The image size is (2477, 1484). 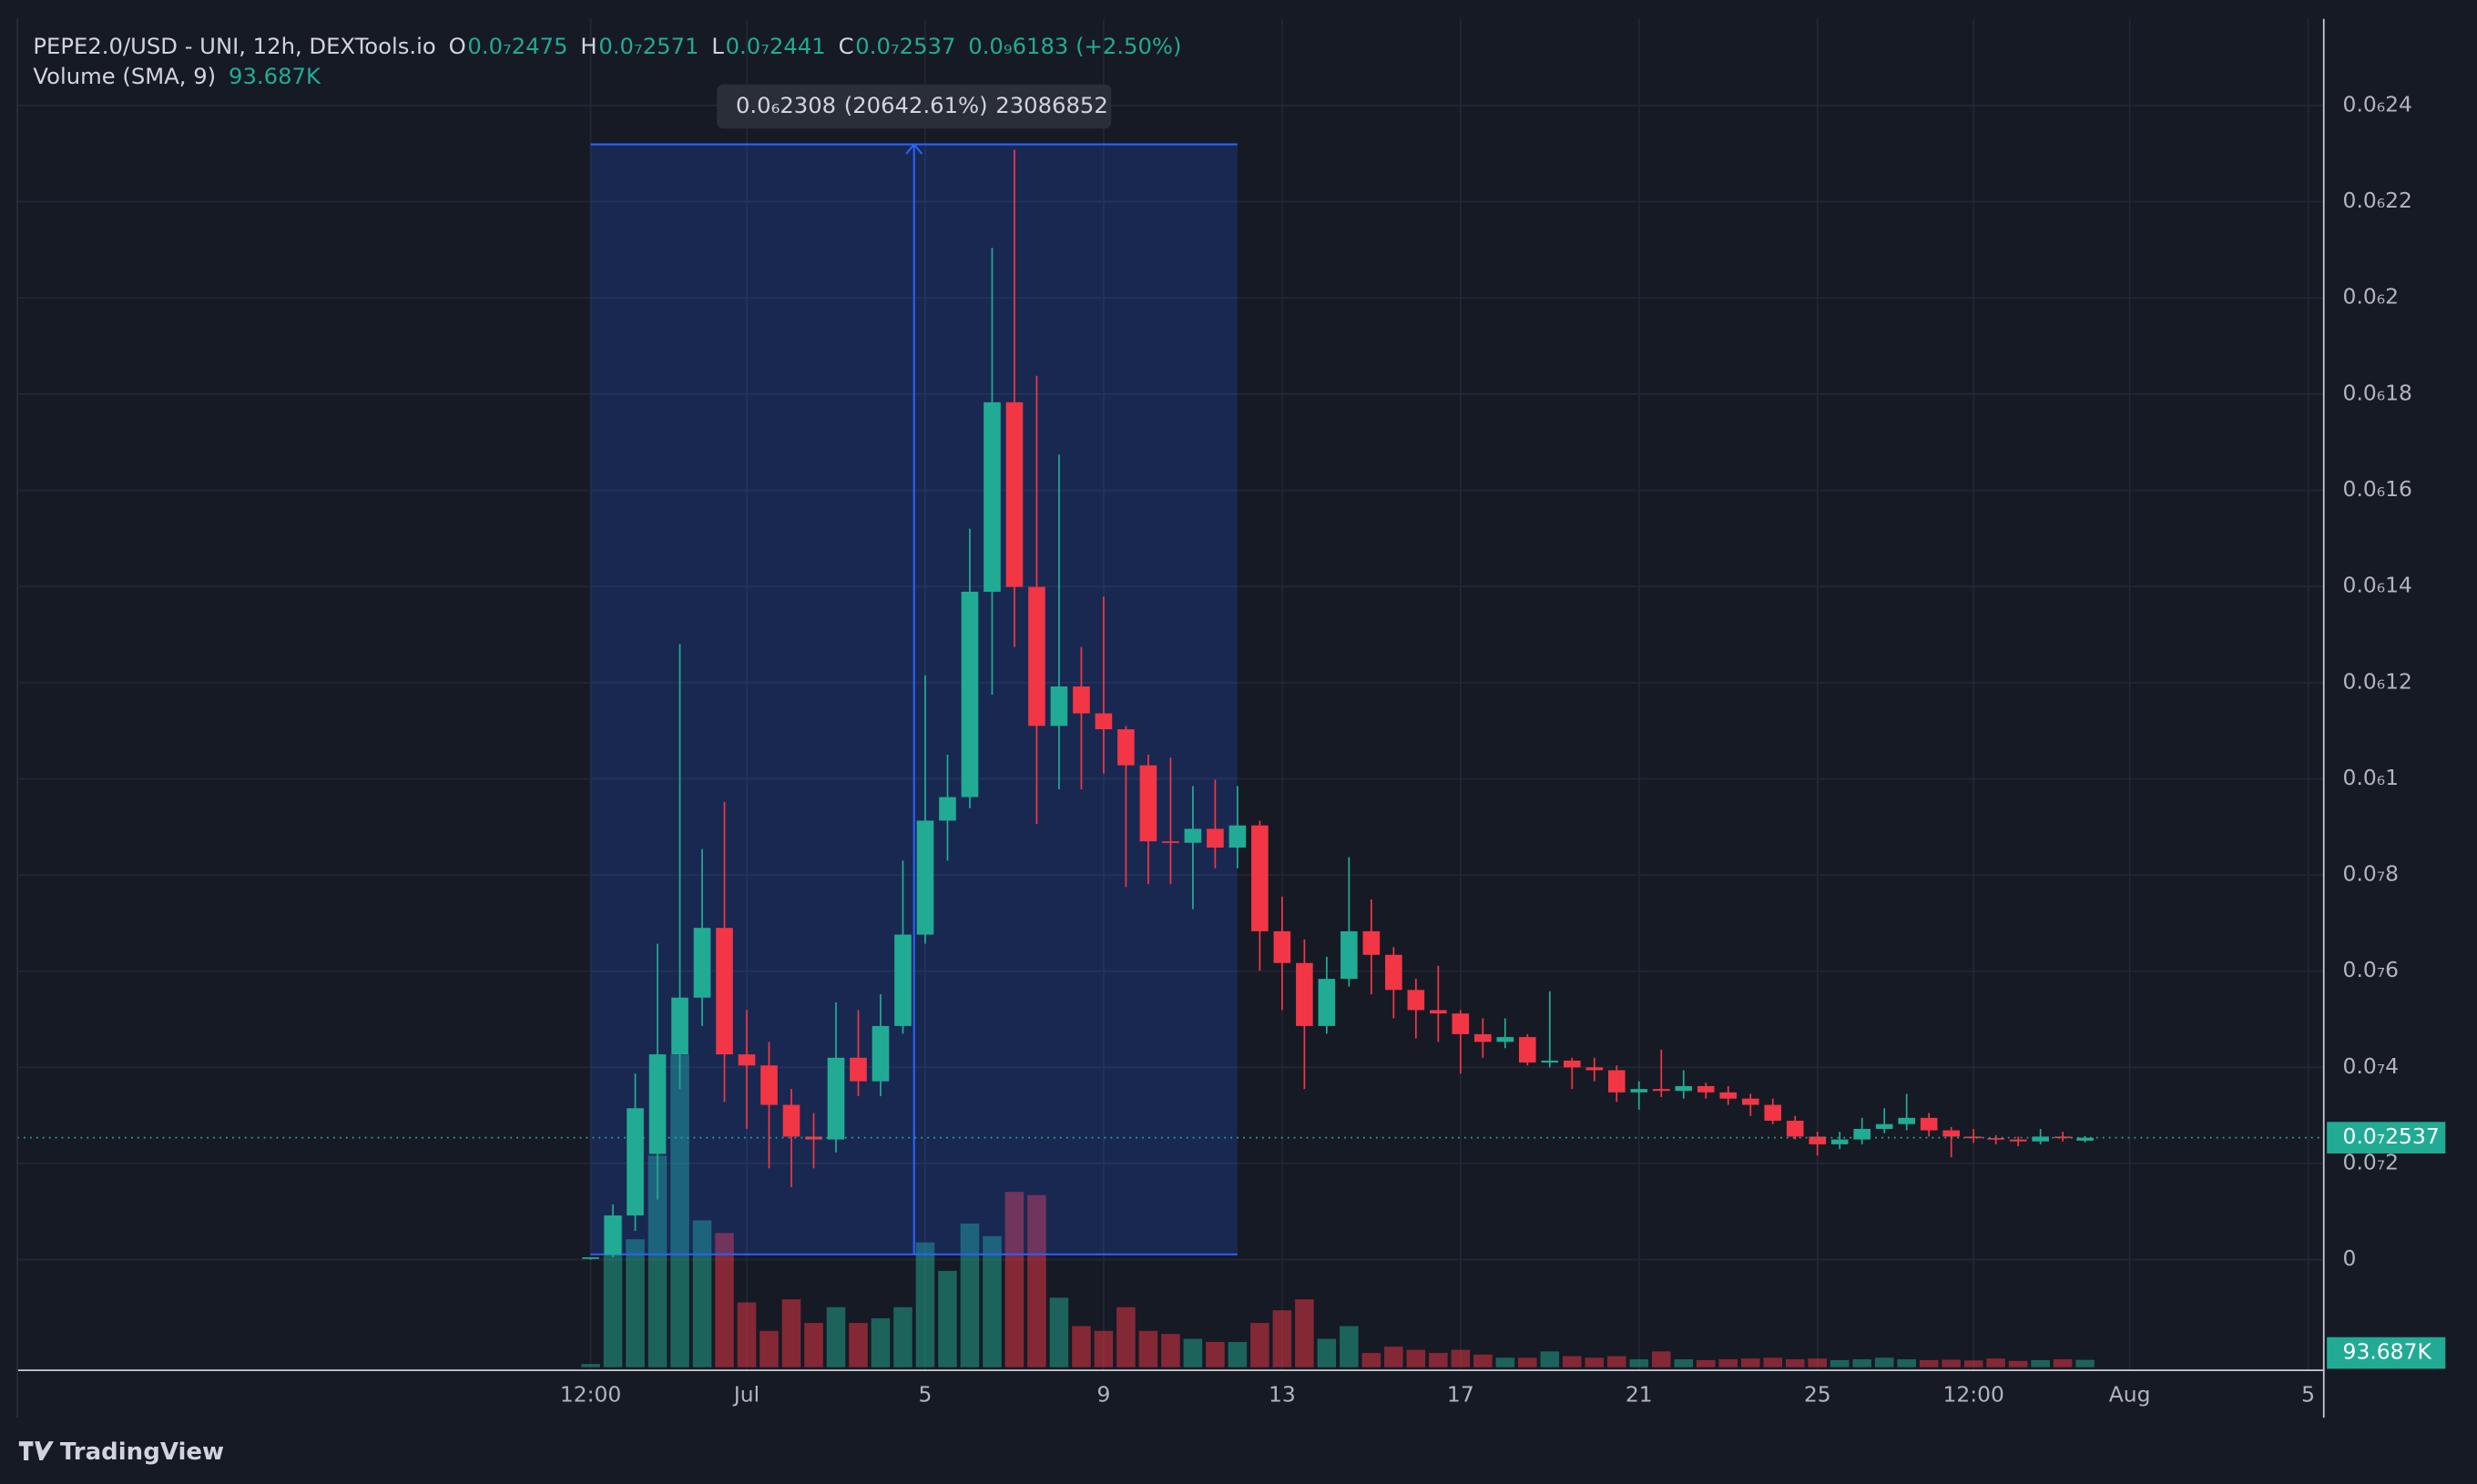 What do you see at coordinates (926, 1394) in the screenshot?
I see `x-tick-label: 5` at bounding box center [926, 1394].